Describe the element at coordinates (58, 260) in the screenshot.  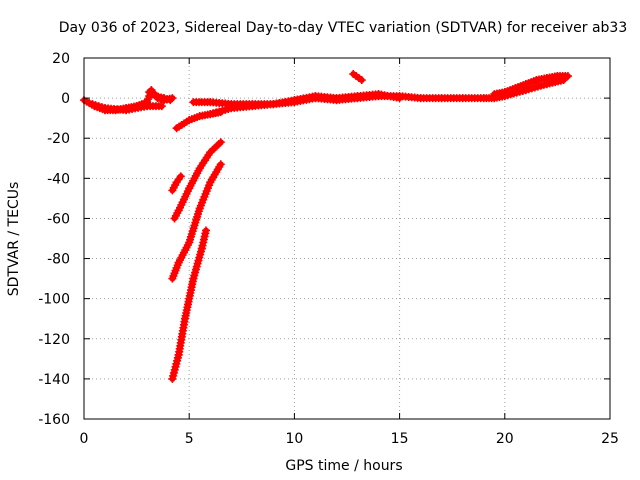
I see `y-tick-label: -80` at that location.